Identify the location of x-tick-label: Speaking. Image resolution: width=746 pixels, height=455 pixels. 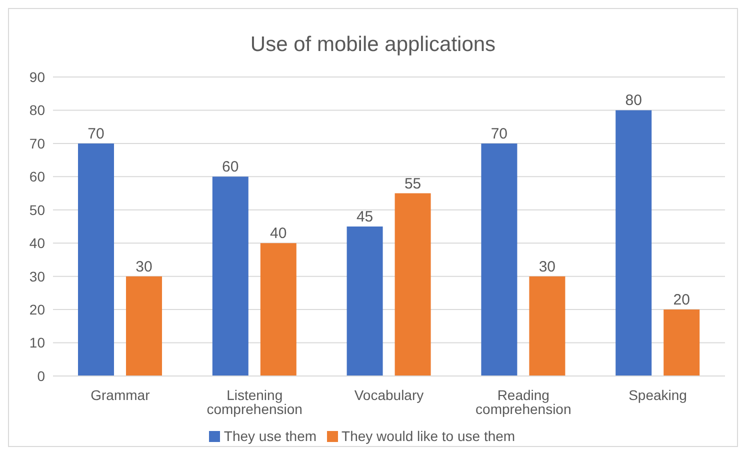
(657, 394).